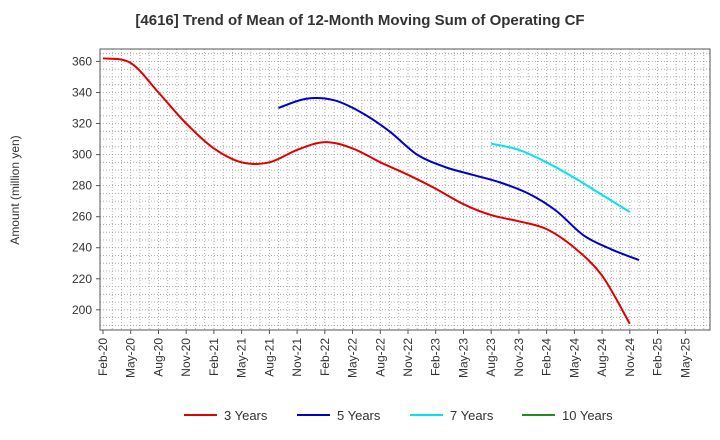 Image resolution: width=720 pixels, height=440 pixels. What do you see at coordinates (82, 217) in the screenshot?
I see `y-tick-label: 260` at bounding box center [82, 217].